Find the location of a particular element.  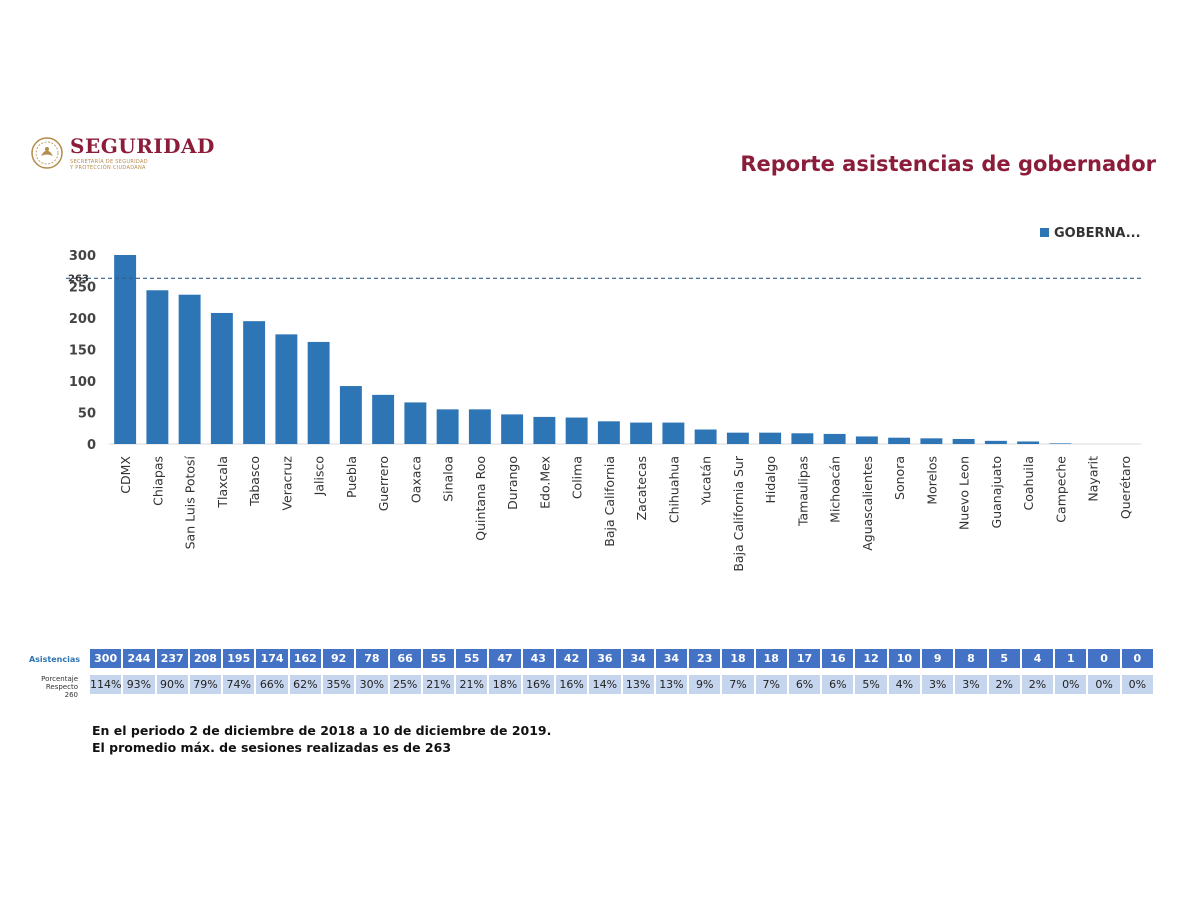

y-tick-label: 250 is located at coordinates (82, 288).